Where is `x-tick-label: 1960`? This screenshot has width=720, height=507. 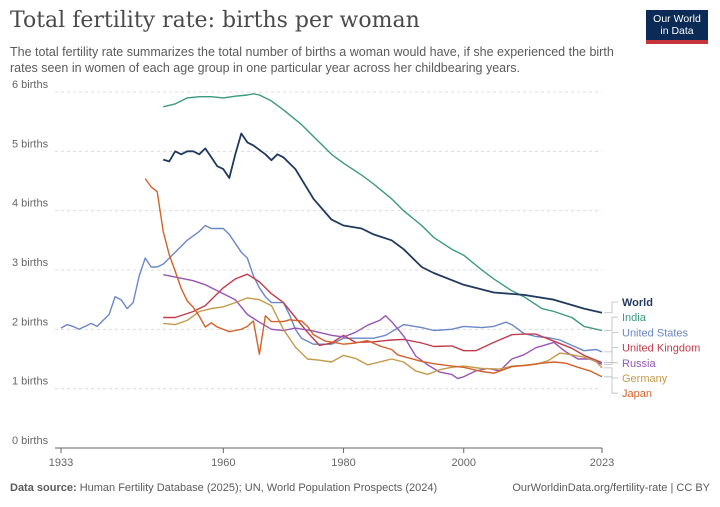 x-tick-label: 1960 is located at coordinates (223, 463).